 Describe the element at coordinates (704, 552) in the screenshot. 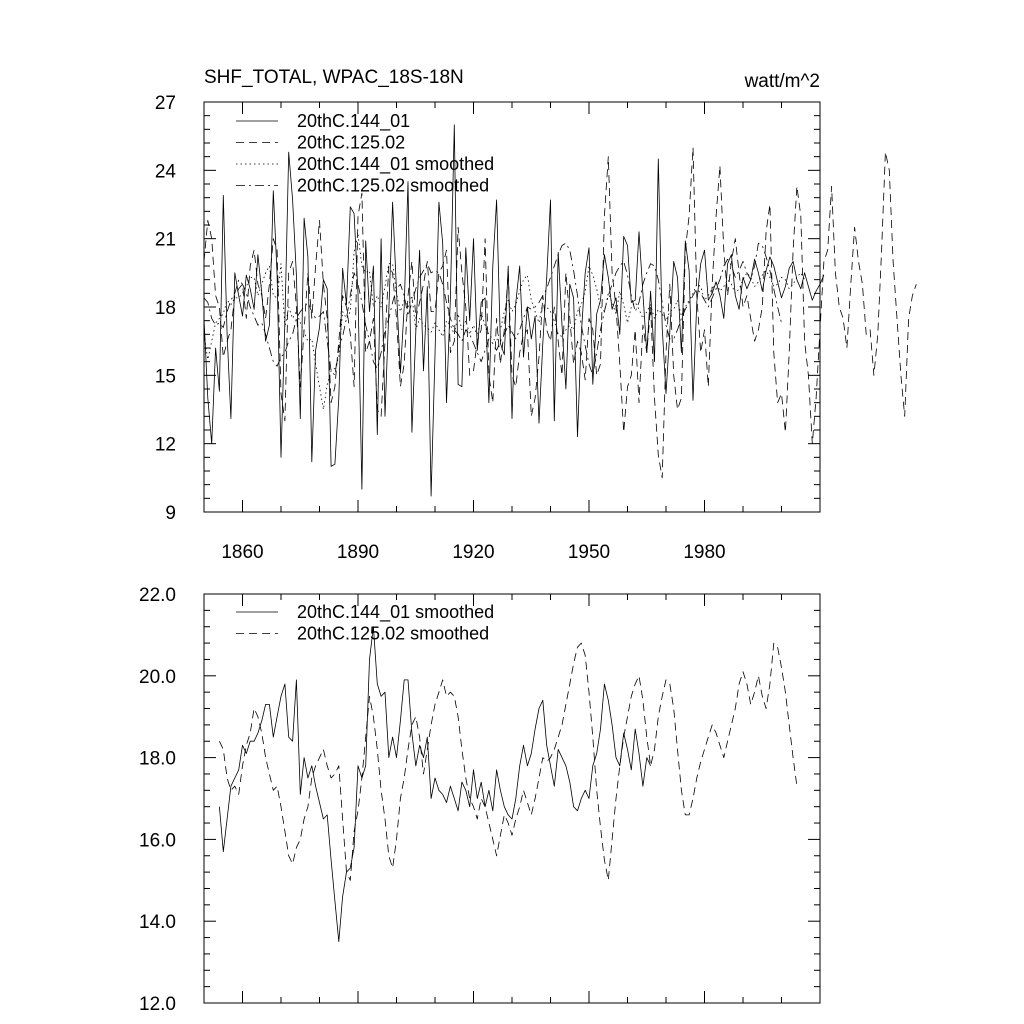

I see `x-tick-label: 1980` at that location.